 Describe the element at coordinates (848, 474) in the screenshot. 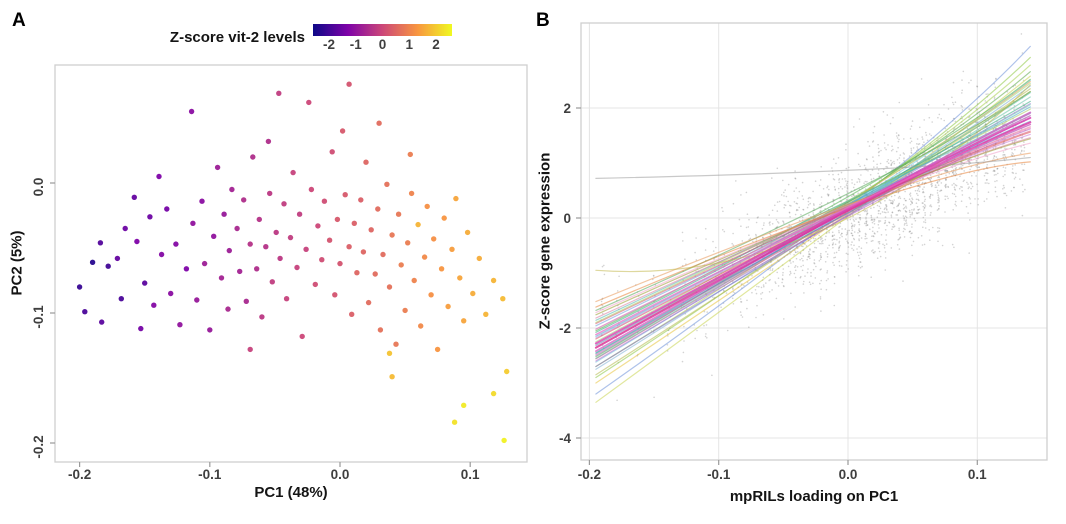

I see `panel-b-x-tick-label: 0.0` at that location.